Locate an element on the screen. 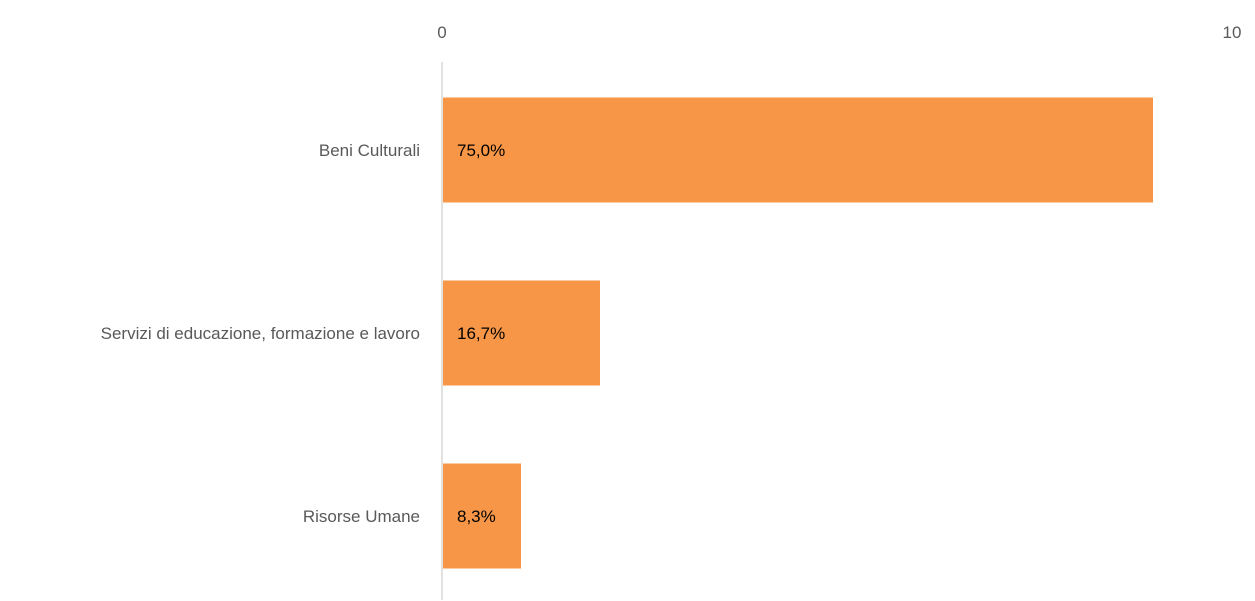 This screenshot has height=601, width=1255. data-label: 16,7% is located at coordinates (481, 333).